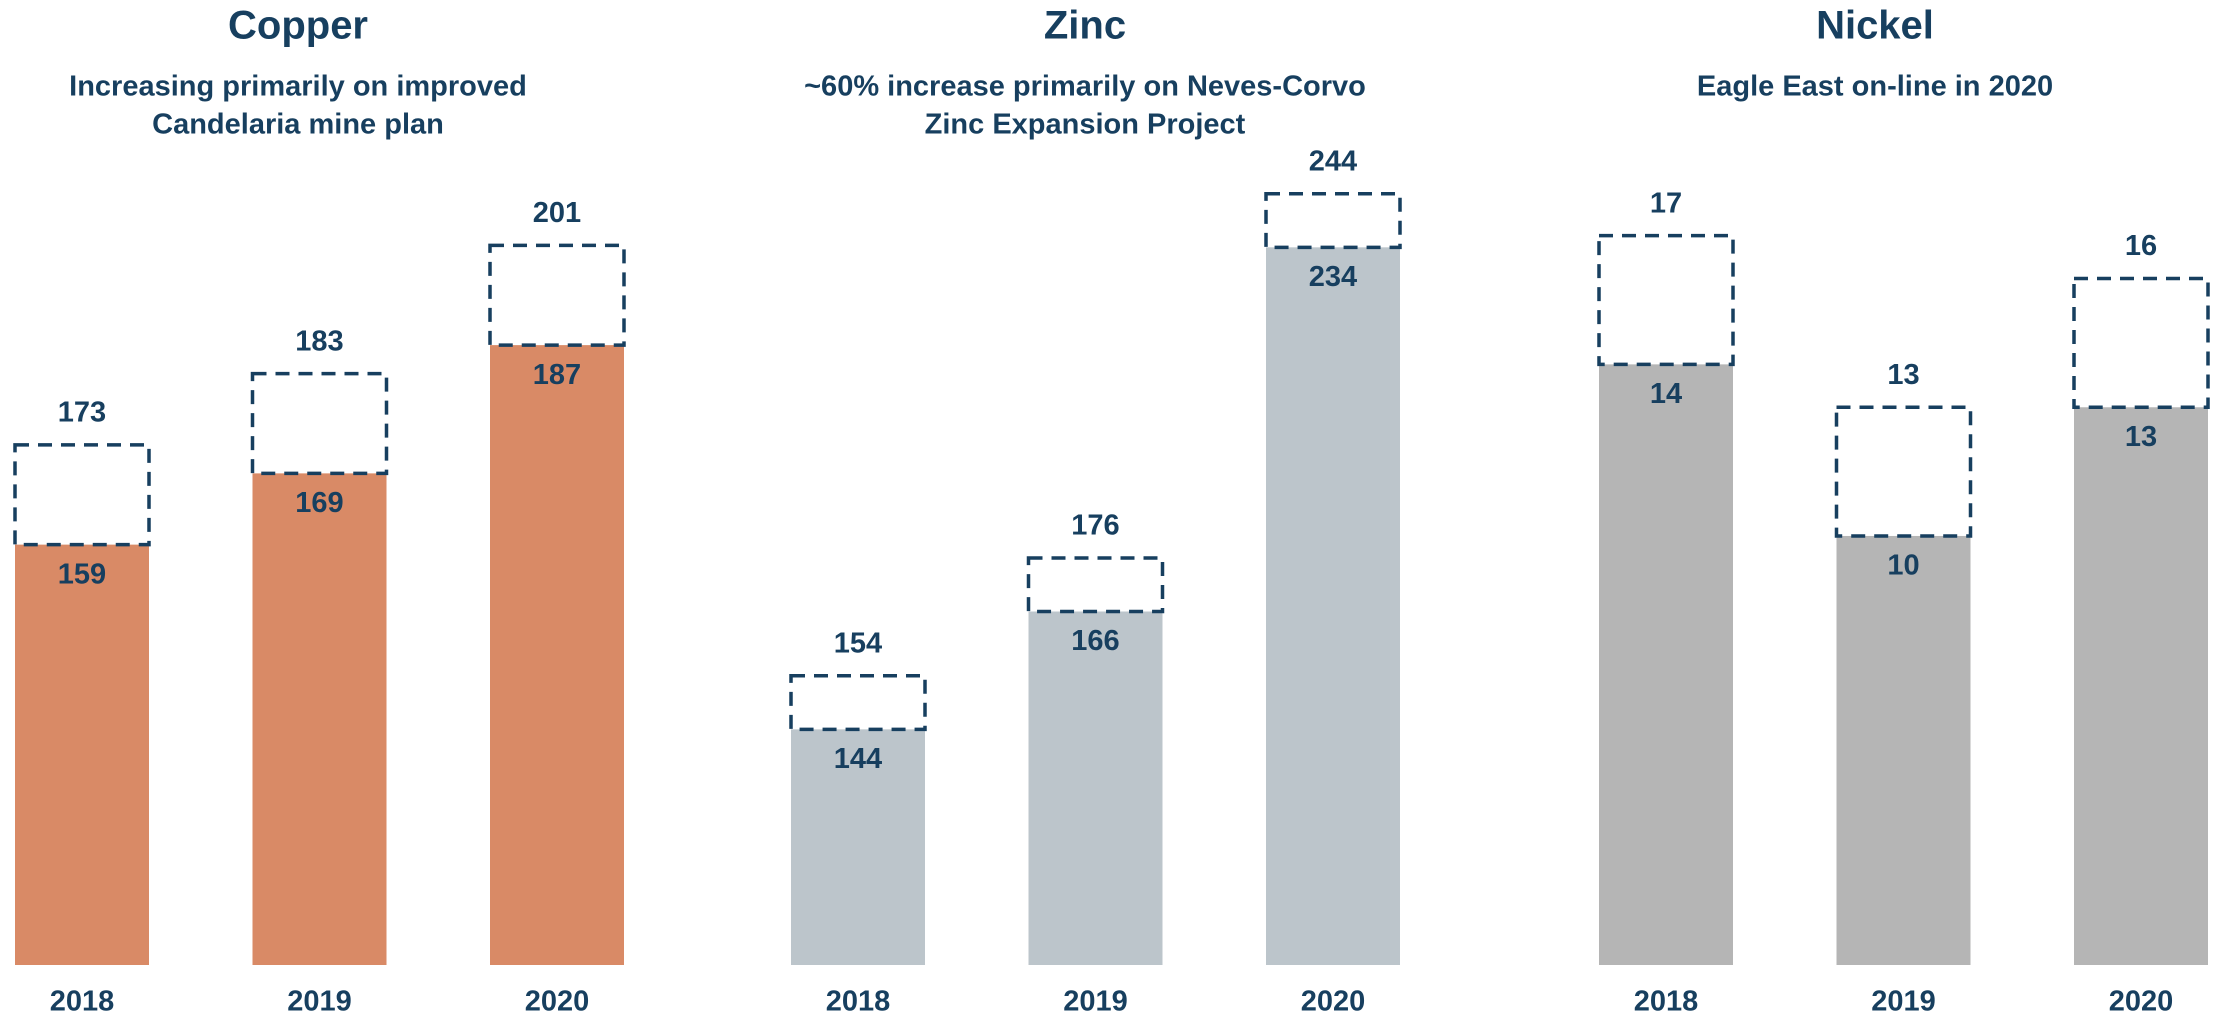 This screenshot has width=2216, height=1032. What do you see at coordinates (858, 759) in the screenshot?
I see `low-label: 144` at bounding box center [858, 759].